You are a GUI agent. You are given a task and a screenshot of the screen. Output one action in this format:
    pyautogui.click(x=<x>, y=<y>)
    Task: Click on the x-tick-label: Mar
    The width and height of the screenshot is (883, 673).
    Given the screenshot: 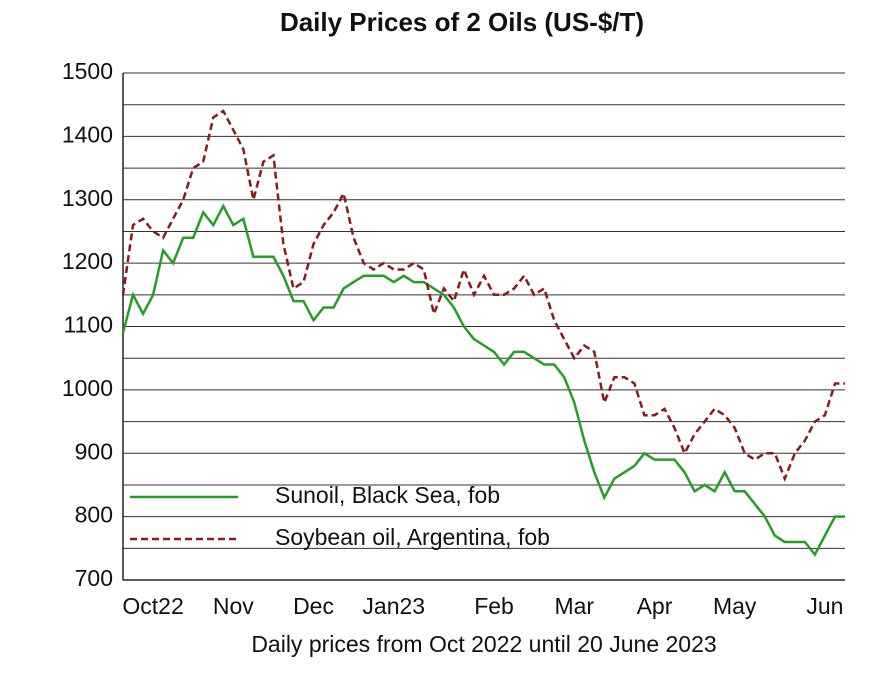 What is the action you would take?
    pyautogui.click(x=574, y=606)
    